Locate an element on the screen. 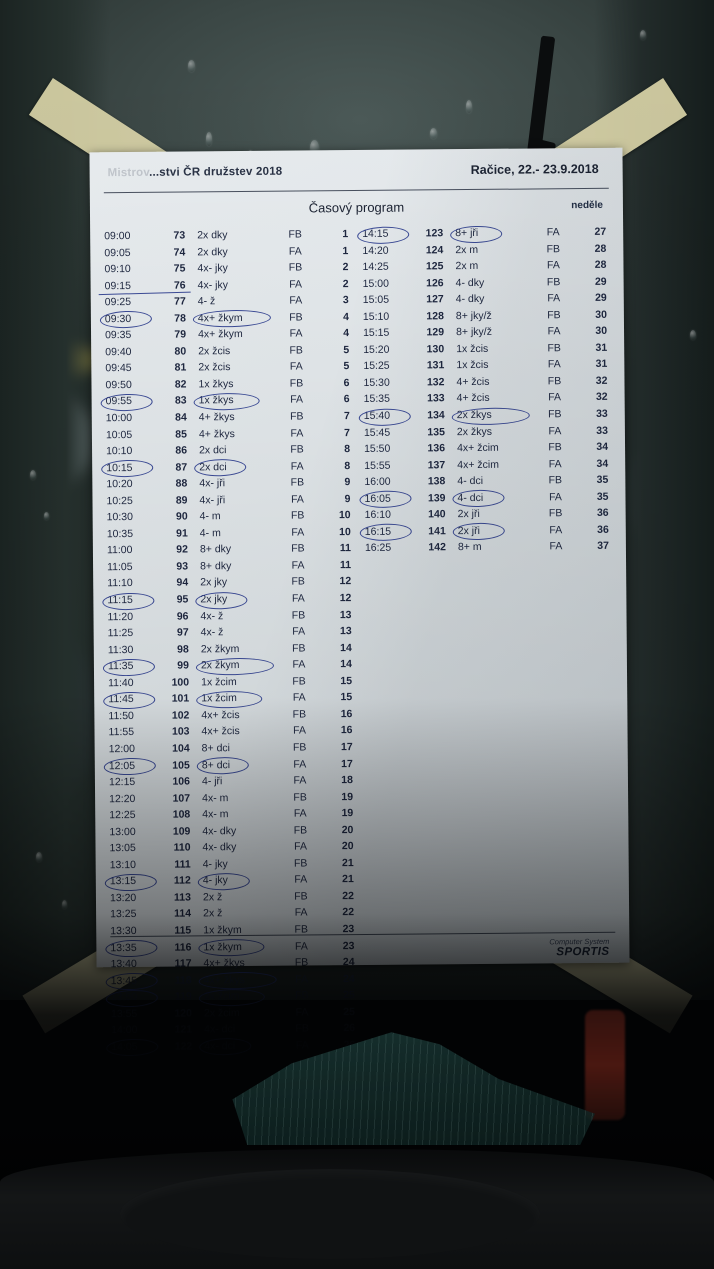 This screenshot has height=1269, width=714. steering-wheel is located at coordinates (330, 1214).